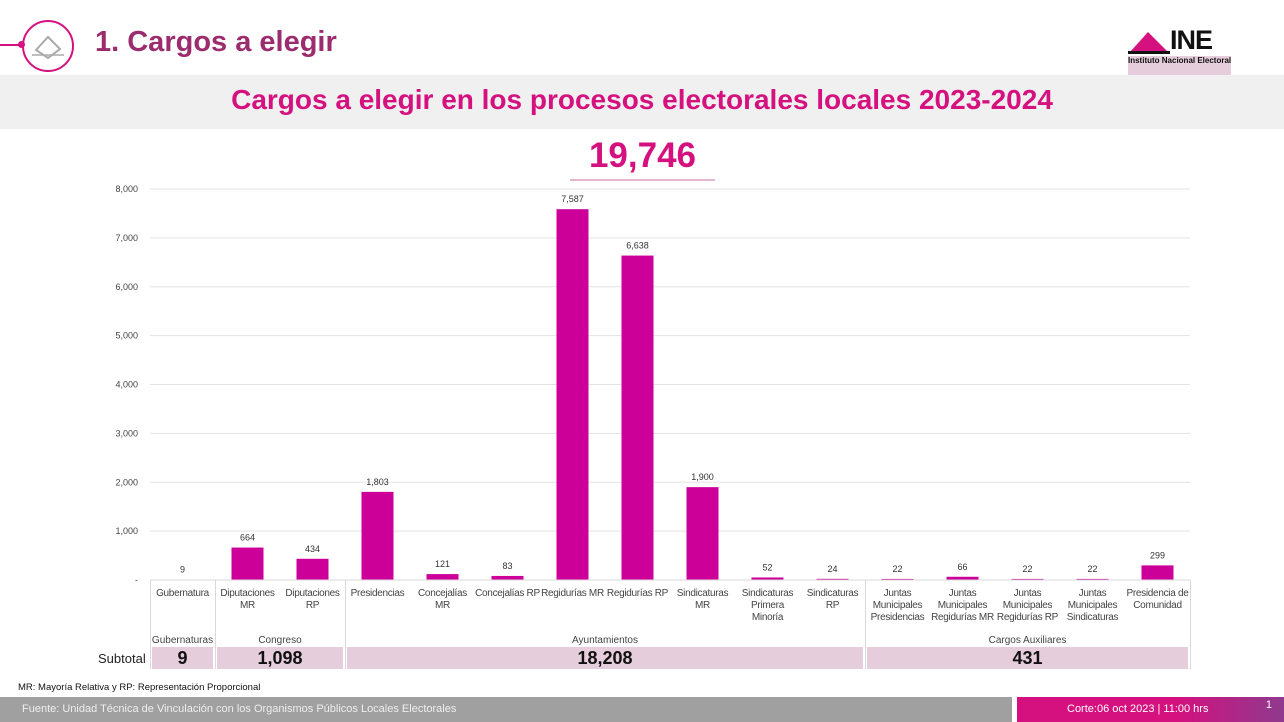 The image size is (1284, 722). What do you see at coordinates (702, 599) in the screenshot?
I see `category-label: Sindicaturas MR` at bounding box center [702, 599].